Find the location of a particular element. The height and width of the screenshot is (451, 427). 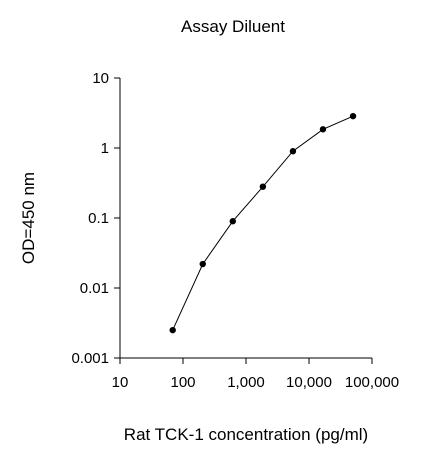

x-tick-label: 100,000 is located at coordinates (372, 382).